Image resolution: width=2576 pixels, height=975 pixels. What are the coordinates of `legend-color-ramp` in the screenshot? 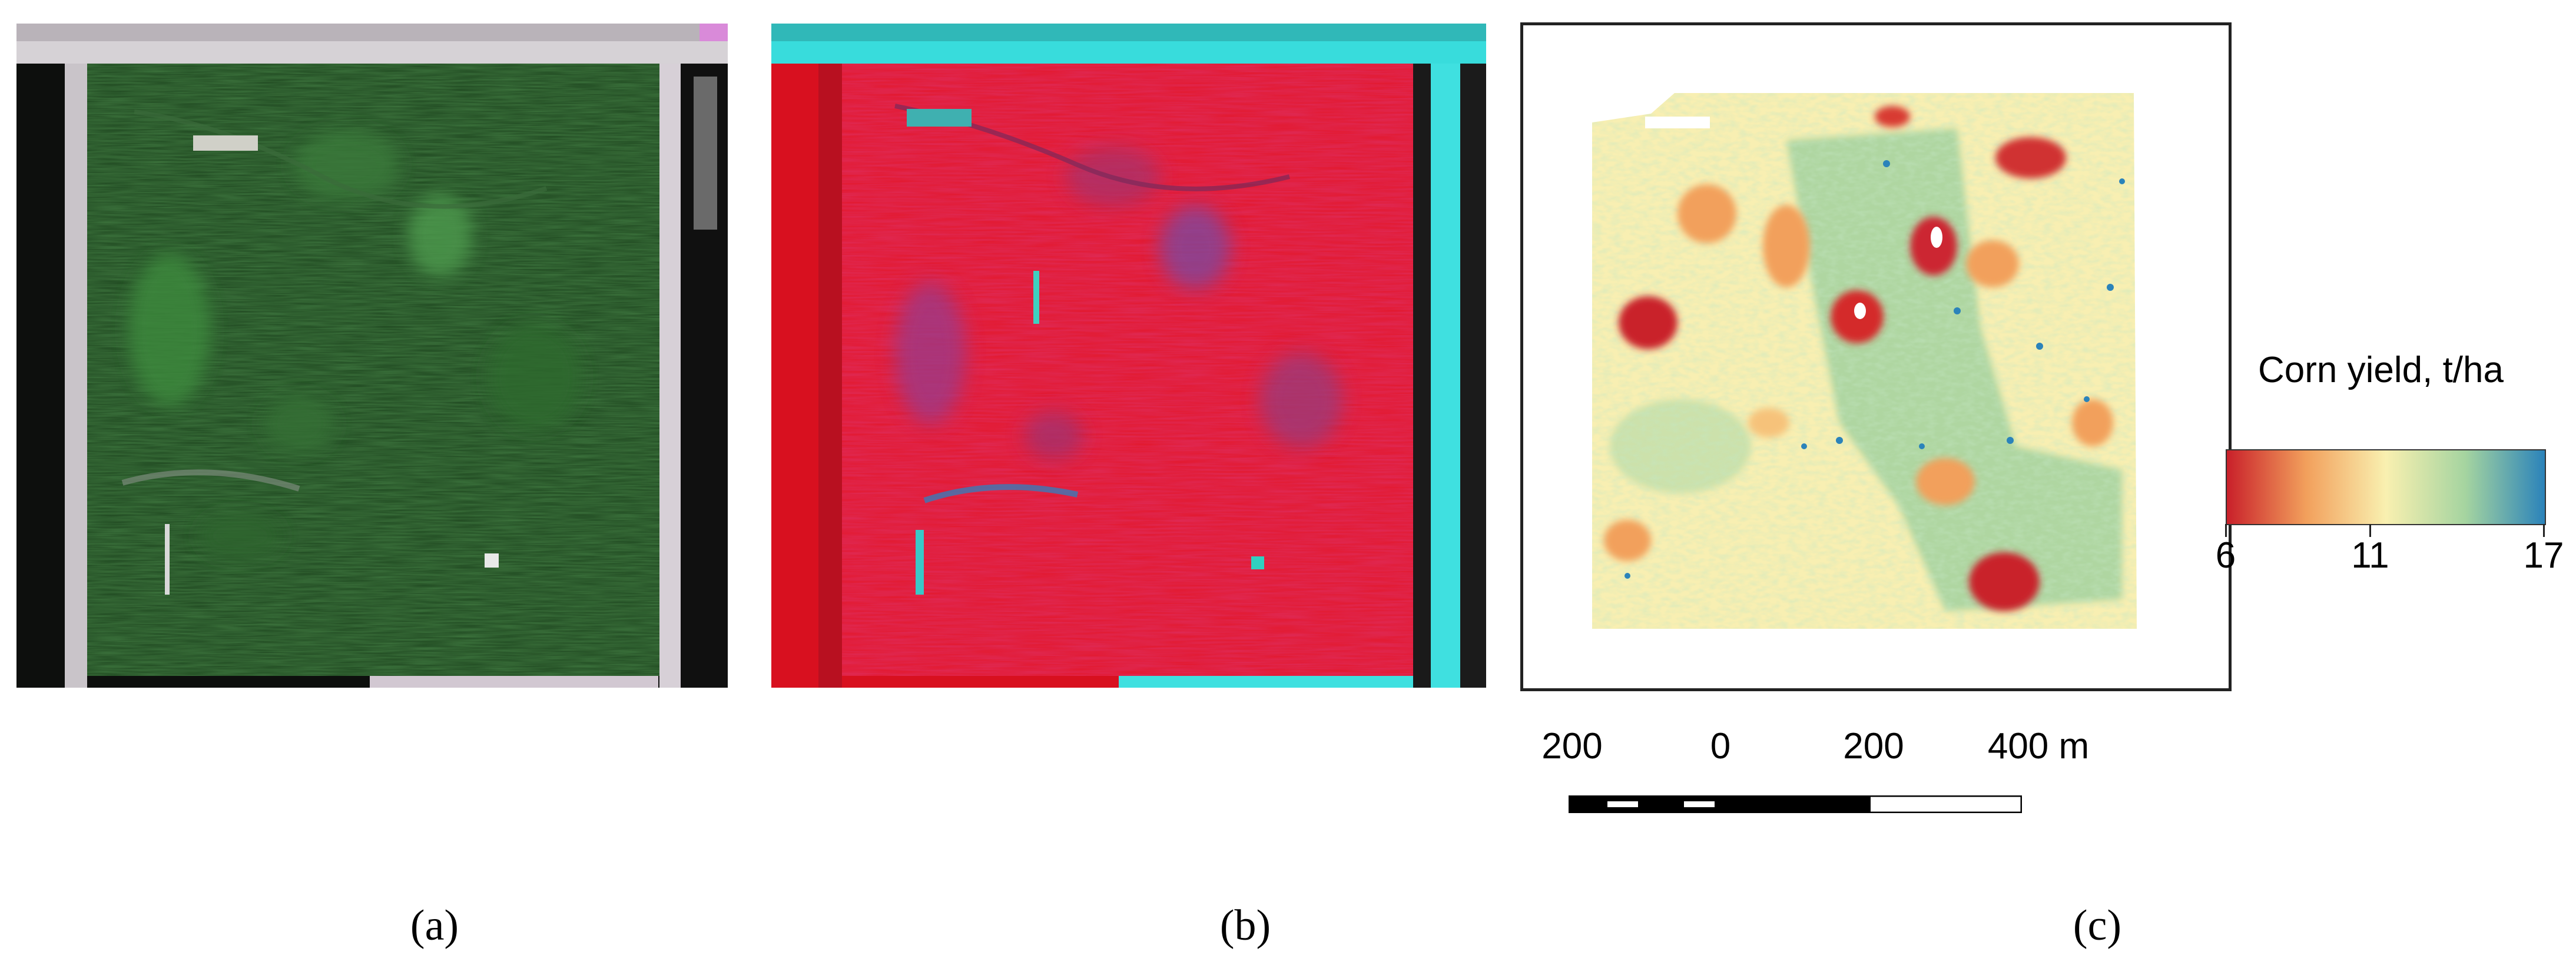 It's located at (2386, 487).